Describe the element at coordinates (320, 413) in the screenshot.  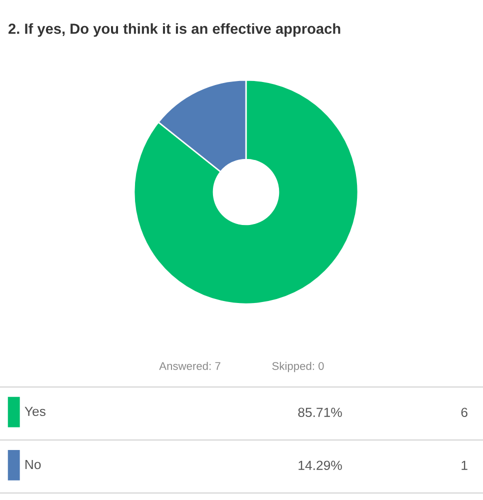
I see `data-label: 85.71%` at that location.